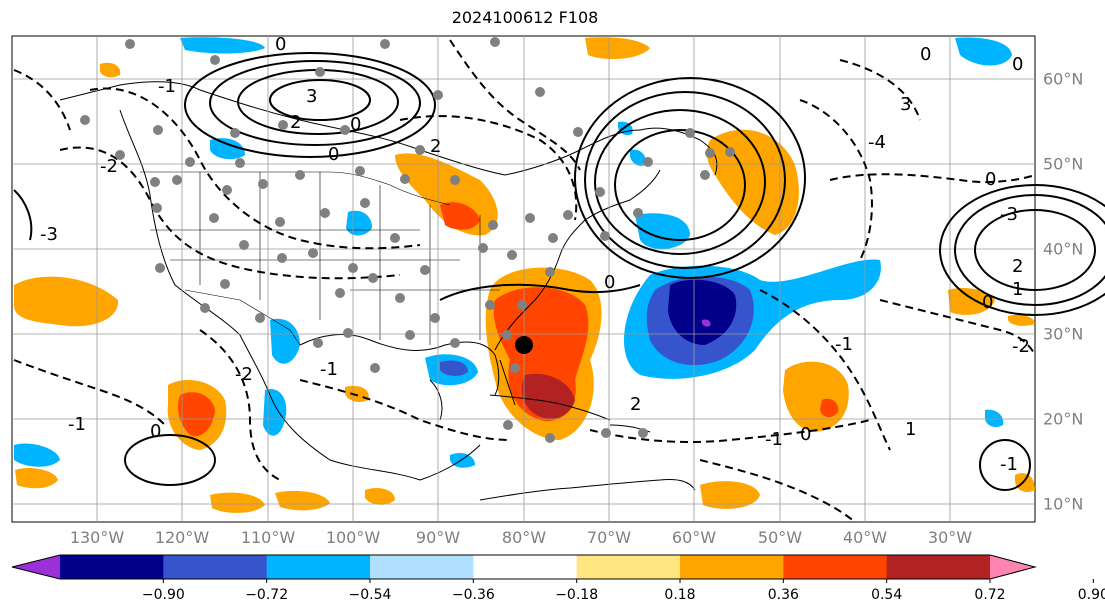 This screenshot has height=615, width=1105. What do you see at coordinates (242, 317) in the screenshot?
I see `border-us-mexico` at bounding box center [242, 317].